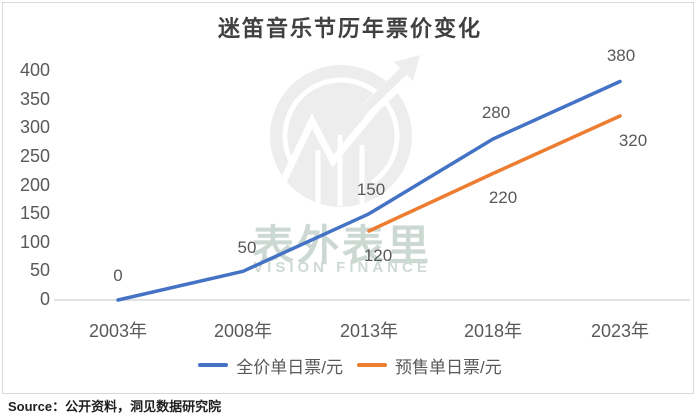  I want to click on x-tick-2003: 2003年, so click(118, 331).